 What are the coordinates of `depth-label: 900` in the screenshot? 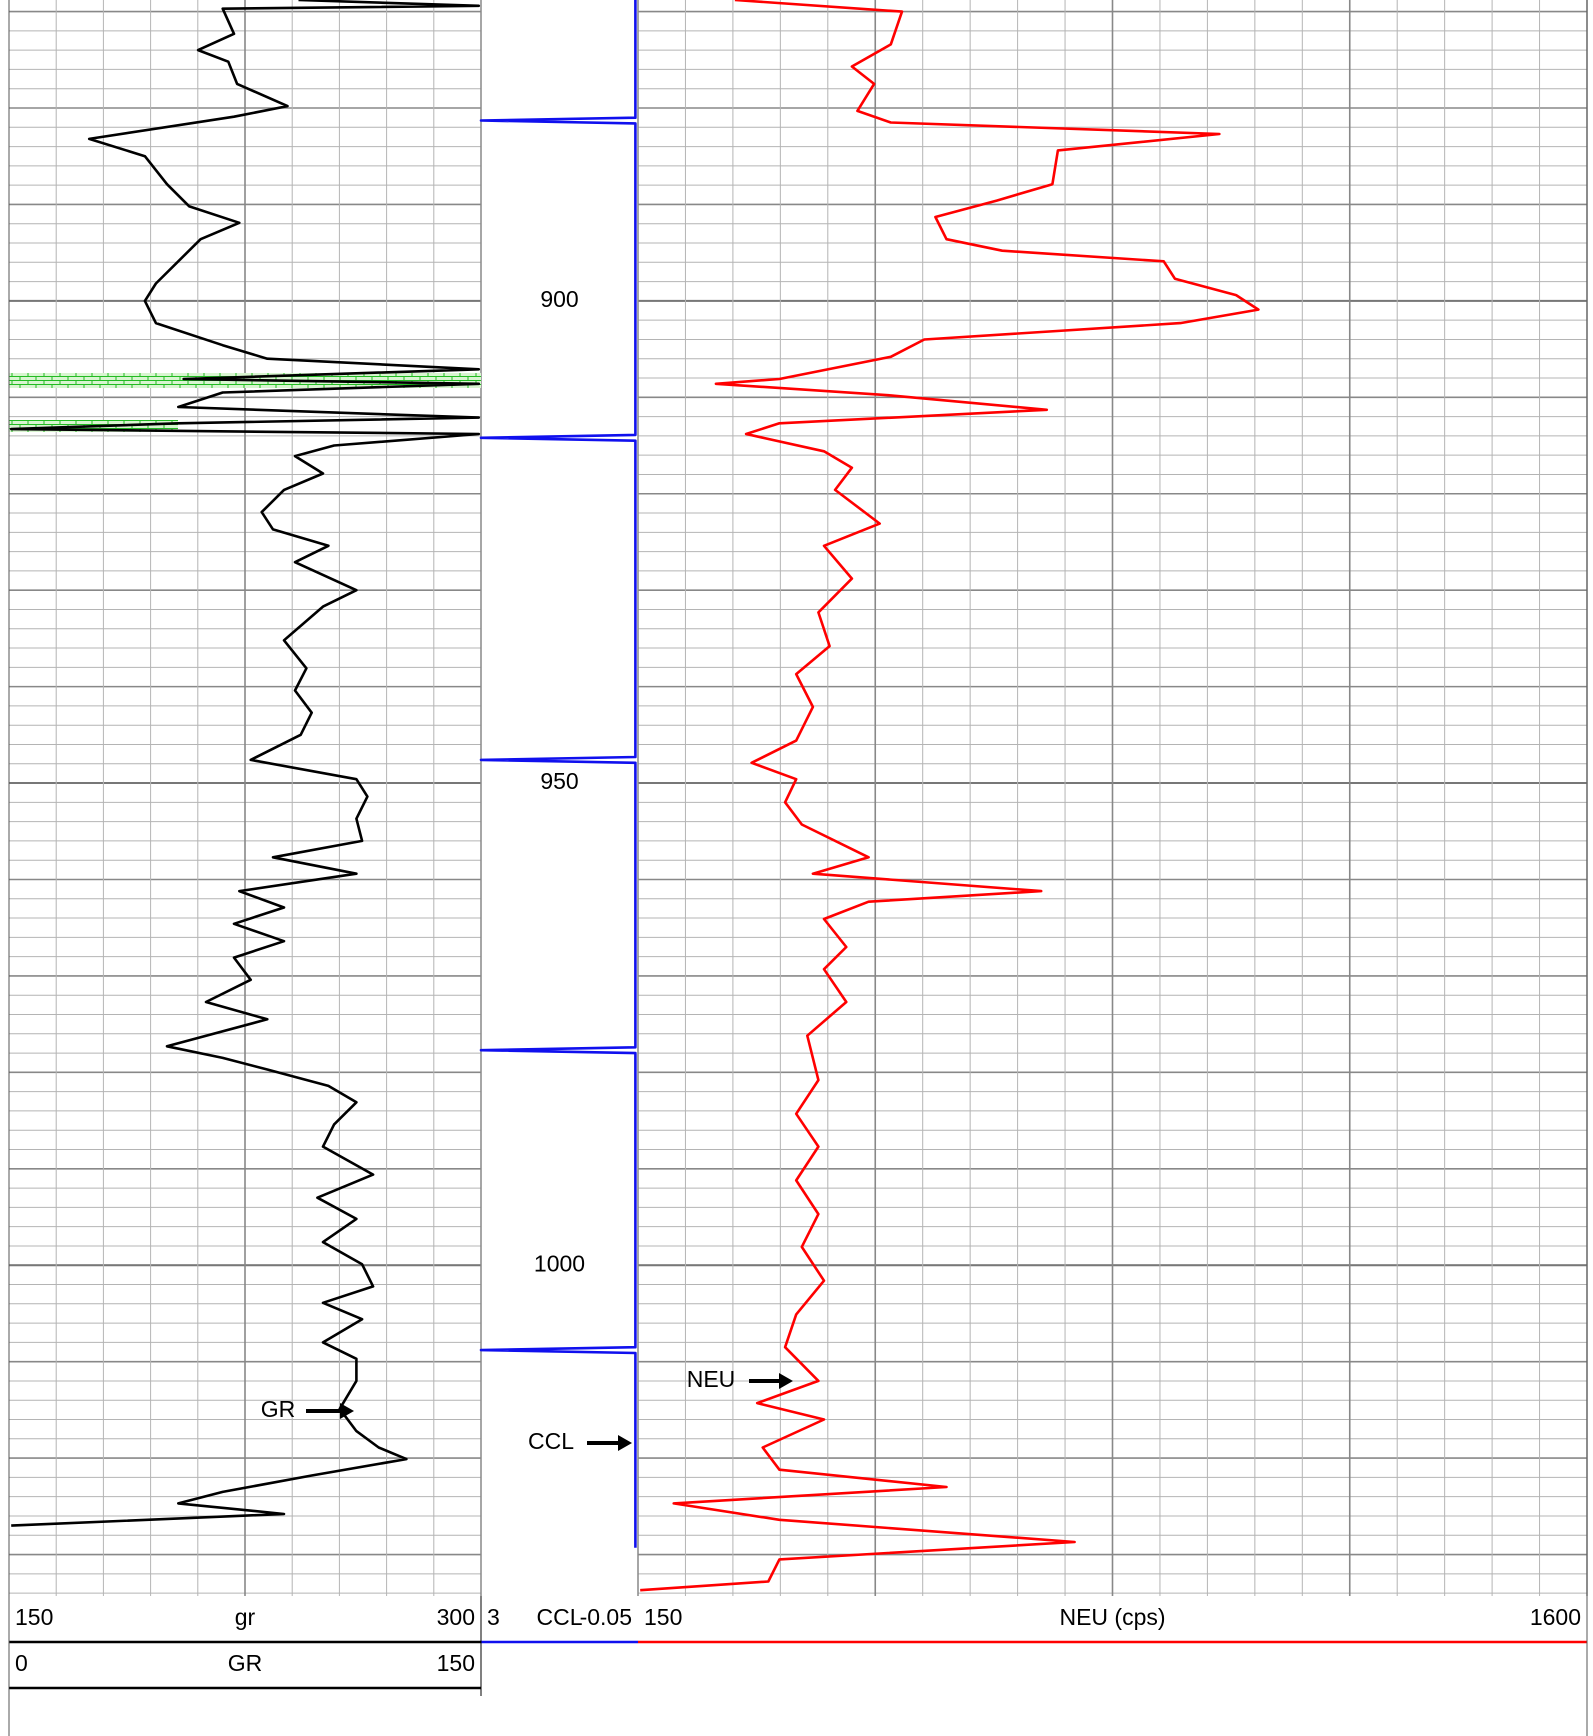 It's located at (559, 299).